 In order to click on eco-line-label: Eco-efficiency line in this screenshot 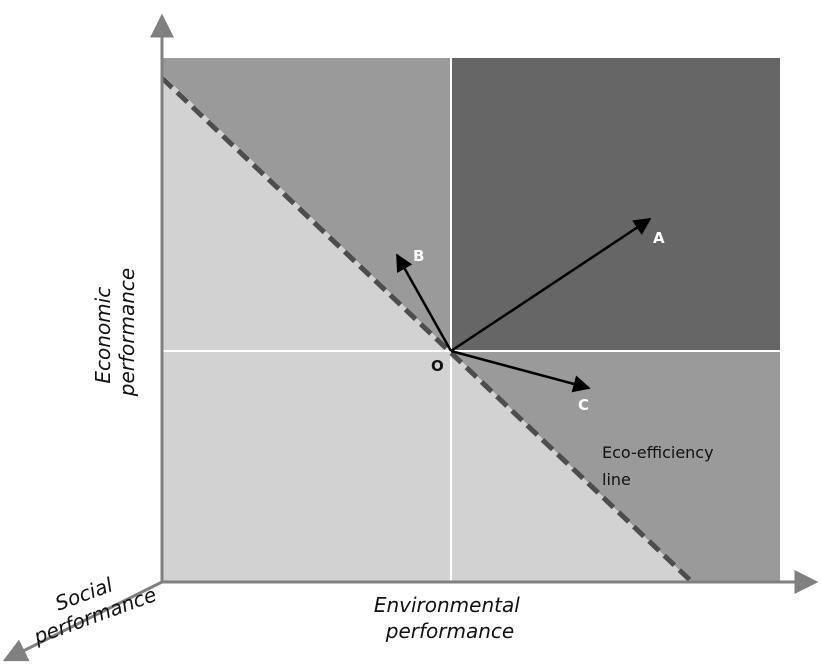, I will do `click(660, 466)`.